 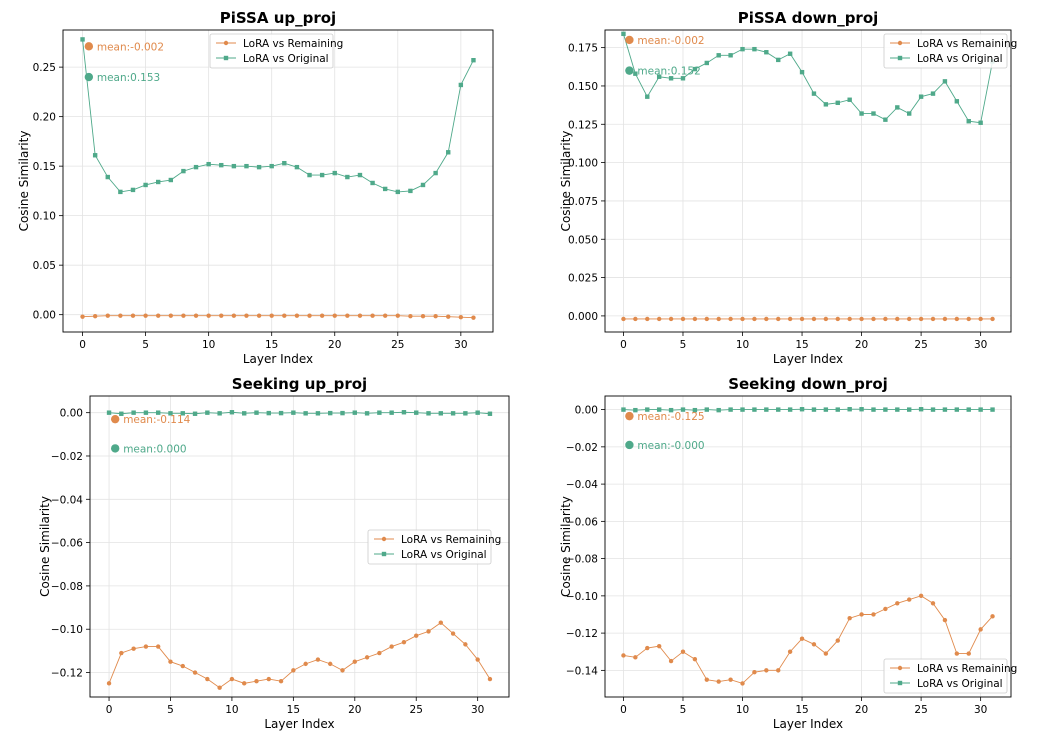 I want to click on legend-marker-remaining, so click(x=900, y=43).